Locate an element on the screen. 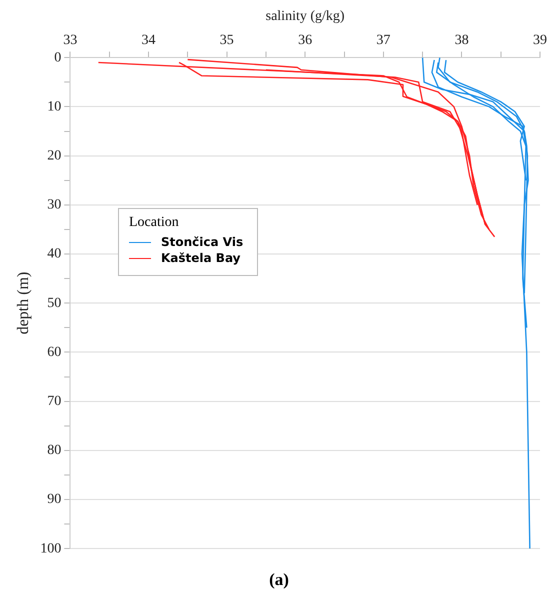  x-tick-label: 34 is located at coordinates (149, 40).